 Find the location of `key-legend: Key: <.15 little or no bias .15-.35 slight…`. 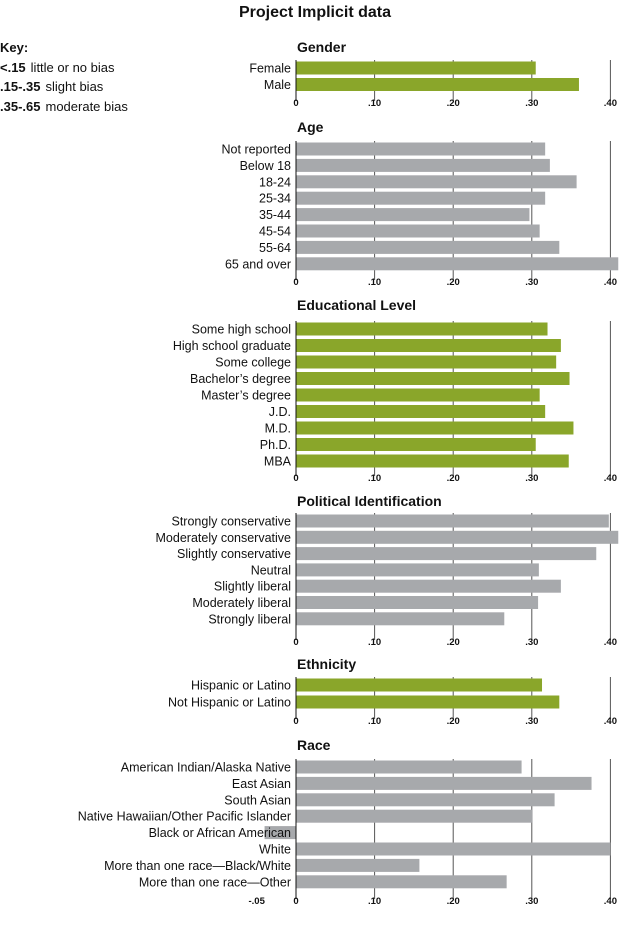

key-legend: Key: <.15 little or no bias .15-.35 slight… is located at coordinates (64, 77).